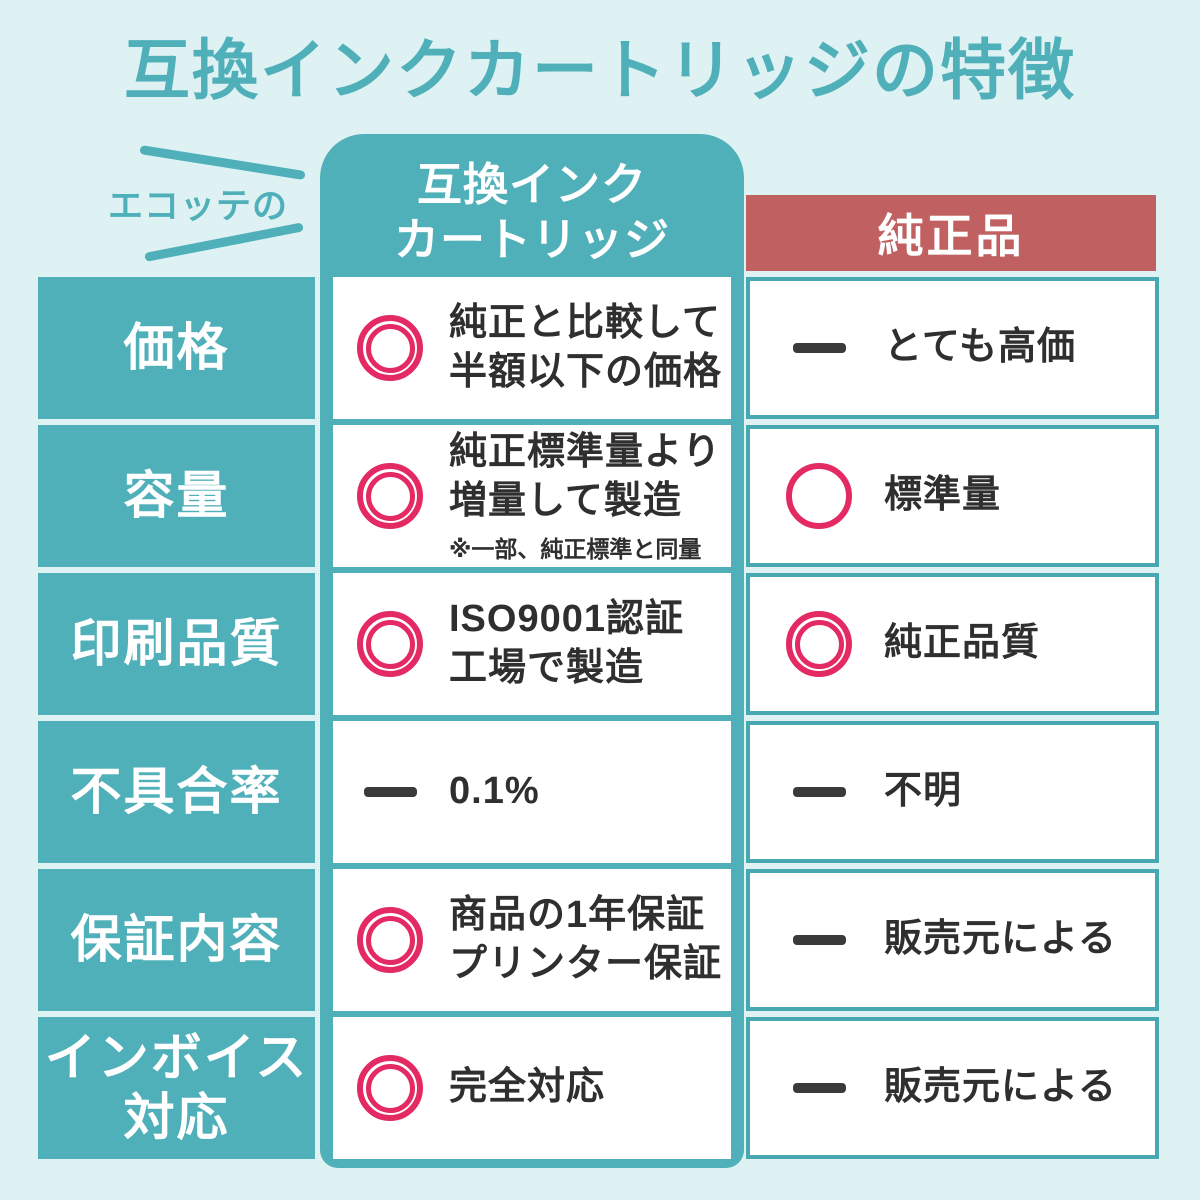 The image size is (1200, 1200). Describe the element at coordinates (494, 791) in the screenshot. I see `compat-cell-text: 0.1%` at that location.